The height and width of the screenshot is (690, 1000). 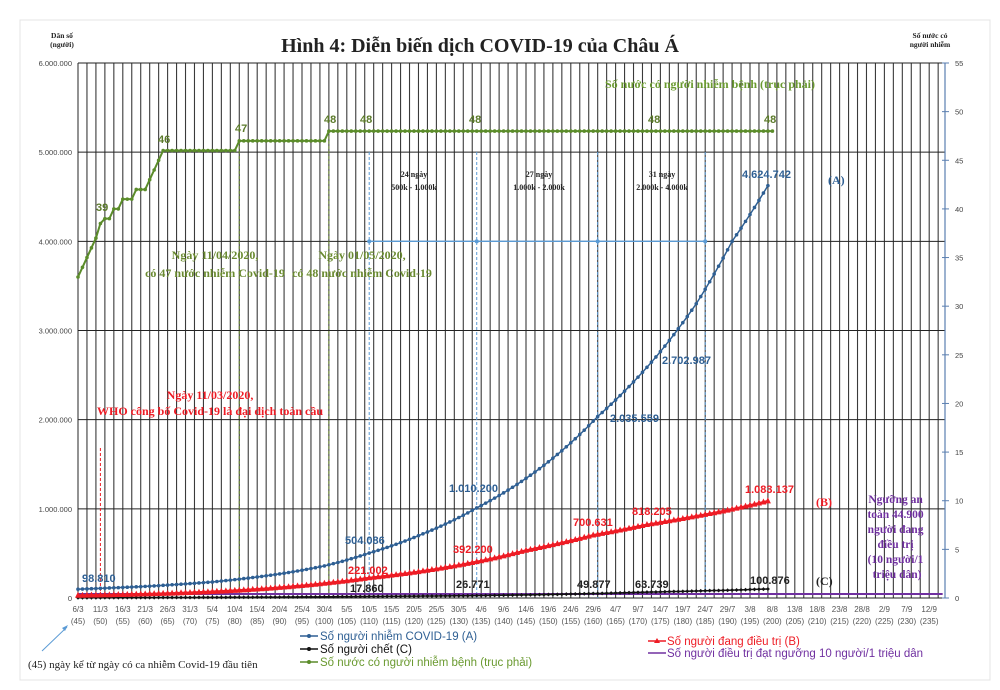 What do you see at coordinates (652, 585) in the screenshot?
I see `data-label: 63.739` at bounding box center [652, 585].